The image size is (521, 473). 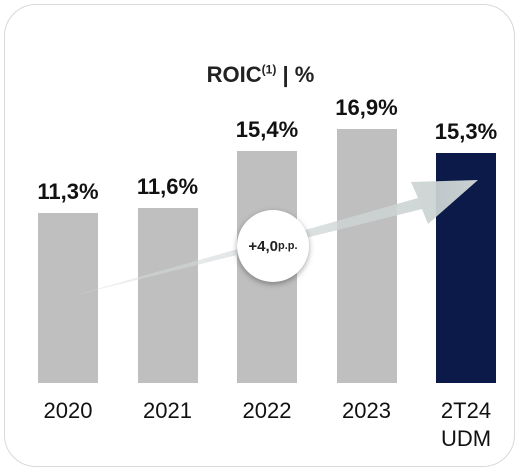 What do you see at coordinates (466, 424) in the screenshot?
I see `x-tick-label: 2T24 UDM` at bounding box center [466, 424].